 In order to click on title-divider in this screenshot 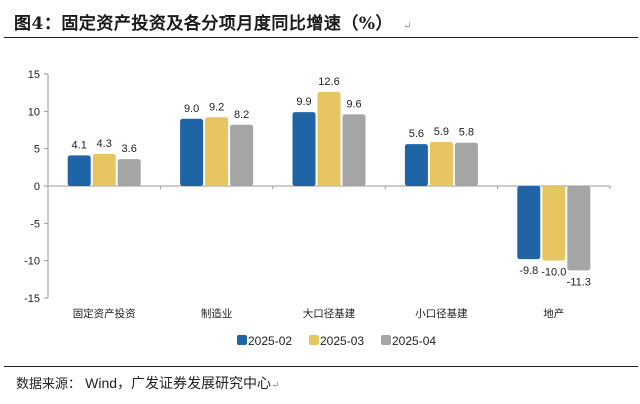, I will do `click(321, 37)`.